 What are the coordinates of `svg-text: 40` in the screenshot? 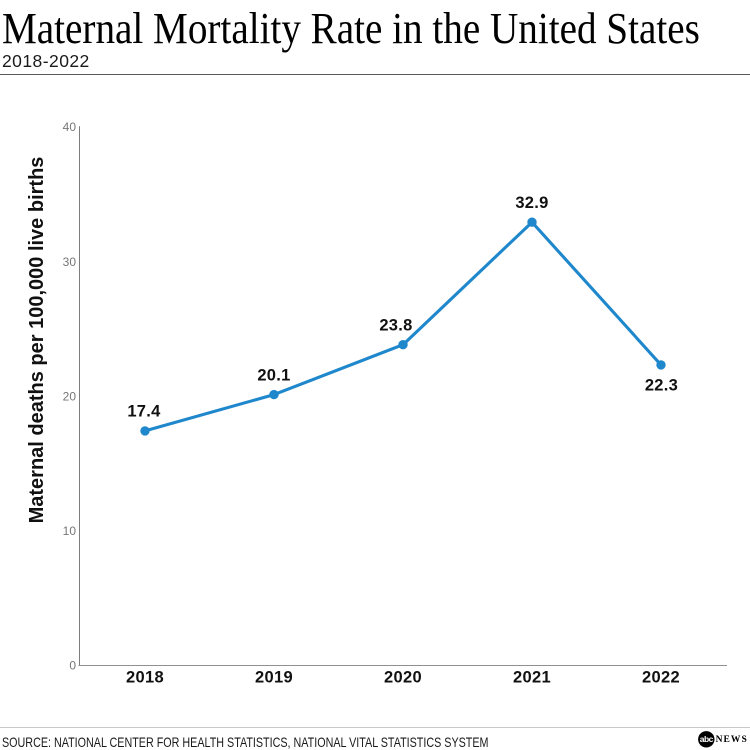 It's located at (70, 127).